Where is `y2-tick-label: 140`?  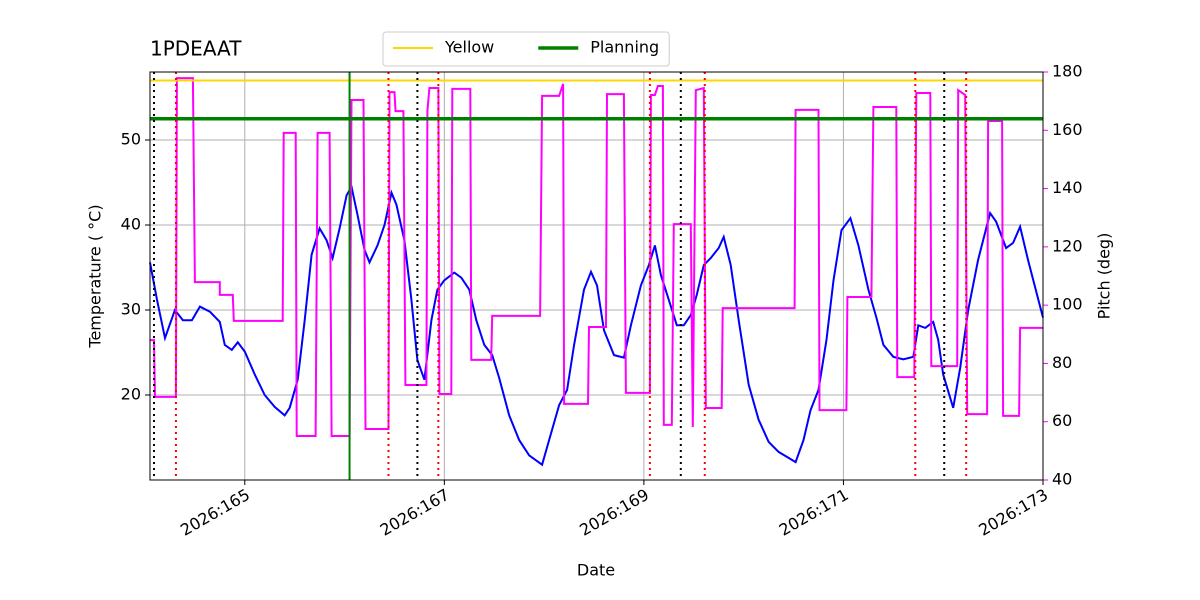 y2-tick-label: 140 is located at coordinates (1067, 187).